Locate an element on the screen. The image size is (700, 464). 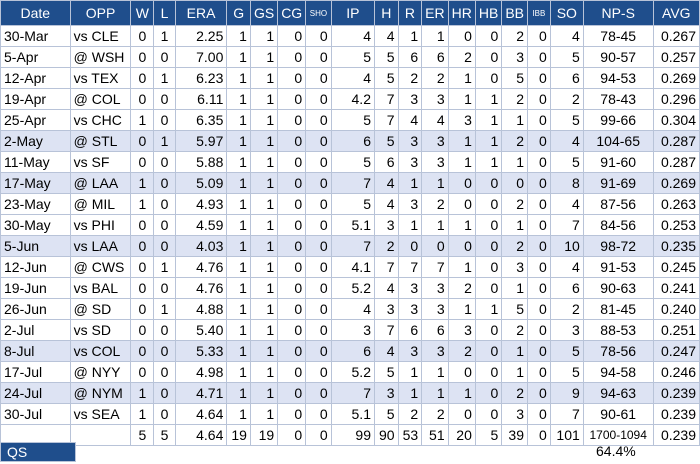
cell-np-s: 91-53 is located at coordinates (618, 267).